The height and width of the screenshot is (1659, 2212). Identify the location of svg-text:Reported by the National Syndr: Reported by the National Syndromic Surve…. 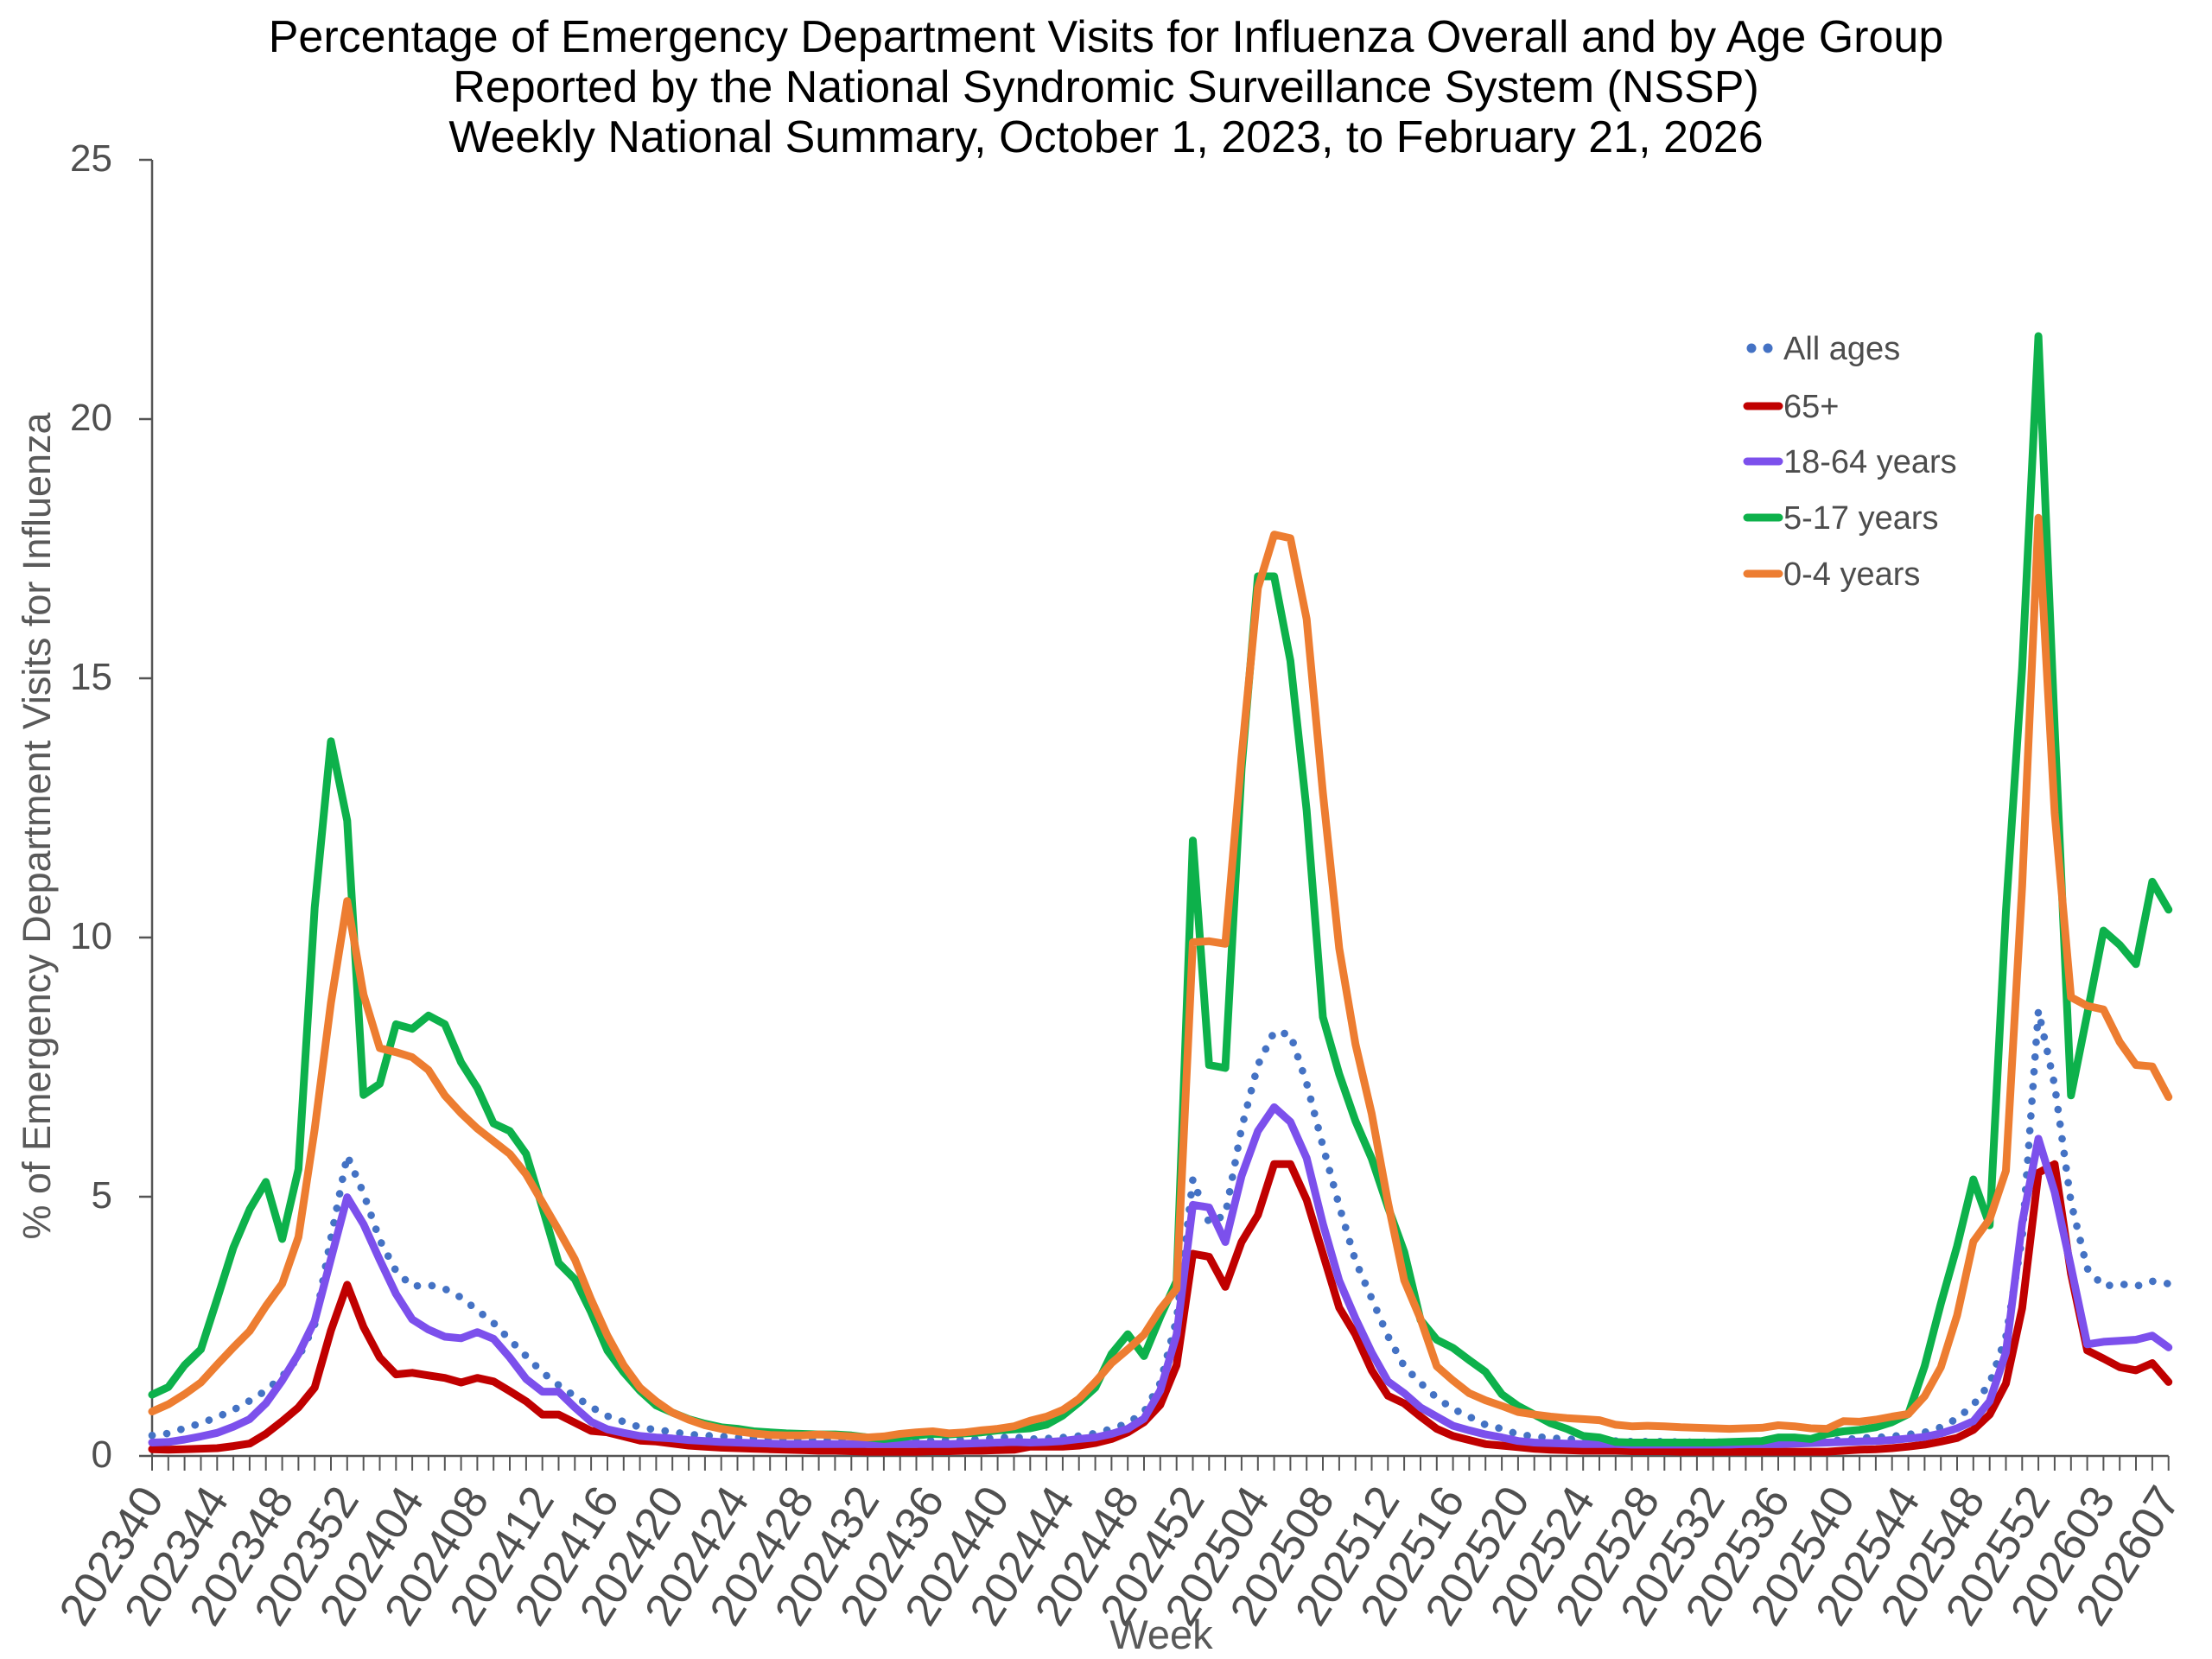
(1106, 87).